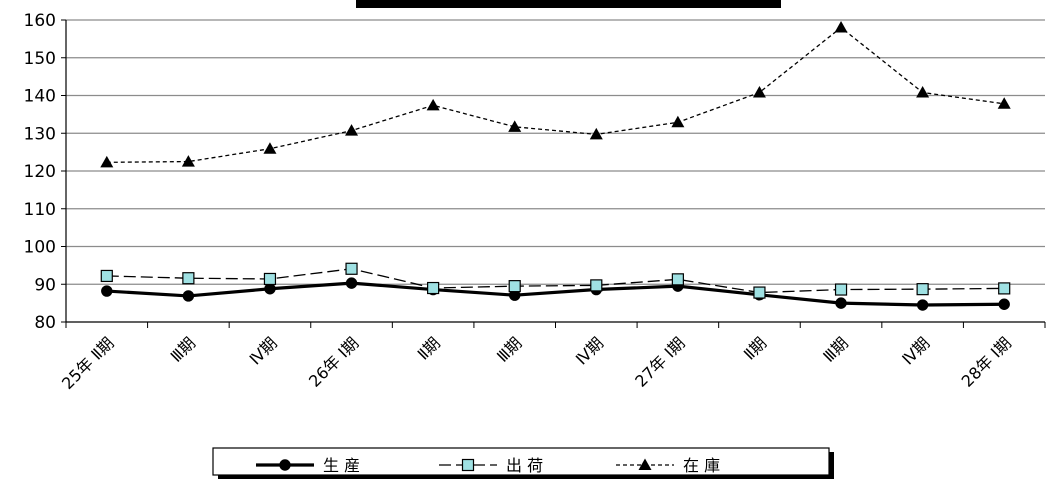 The height and width of the screenshot is (479, 1058). What do you see at coordinates (40, 97) in the screenshot?
I see `y-tick-label: 140` at bounding box center [40, 97].